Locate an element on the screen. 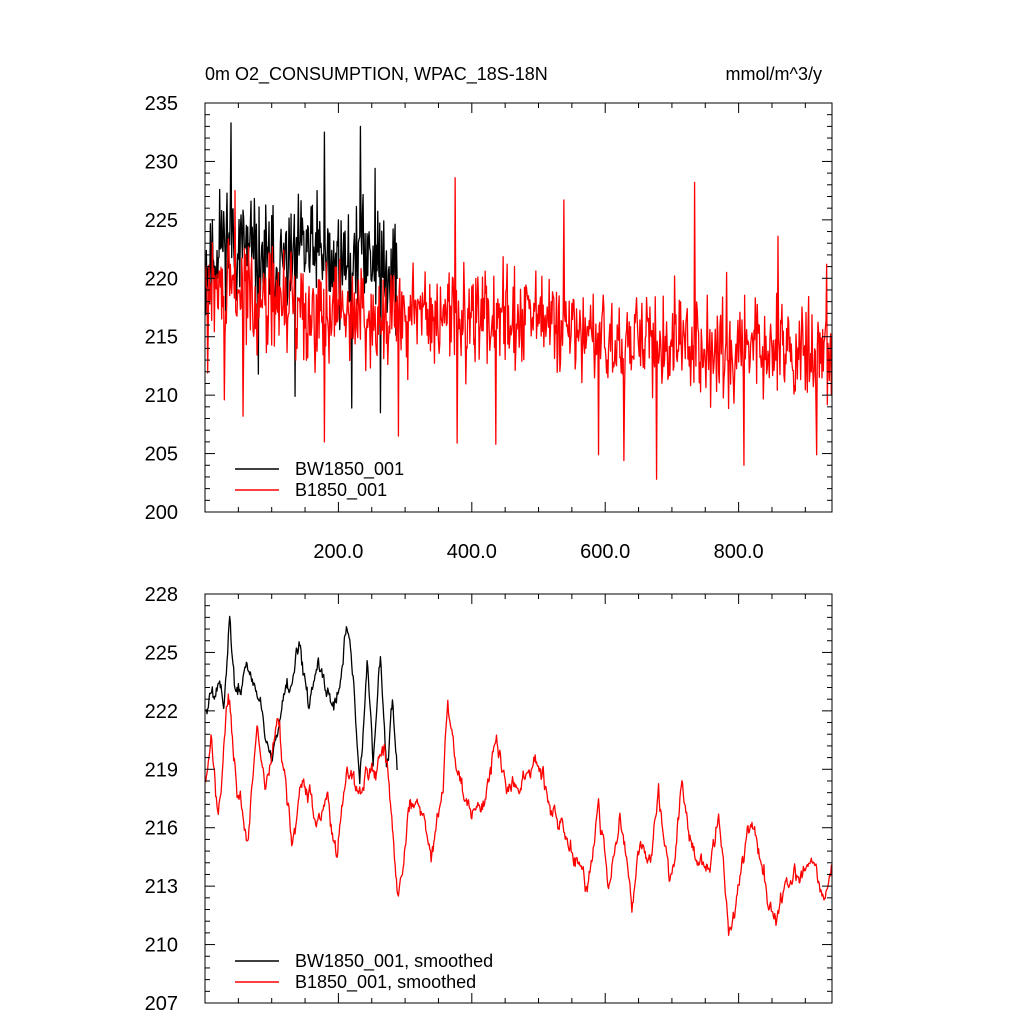  x-tick-label: 200.0 is located at coordinates (338, 552).